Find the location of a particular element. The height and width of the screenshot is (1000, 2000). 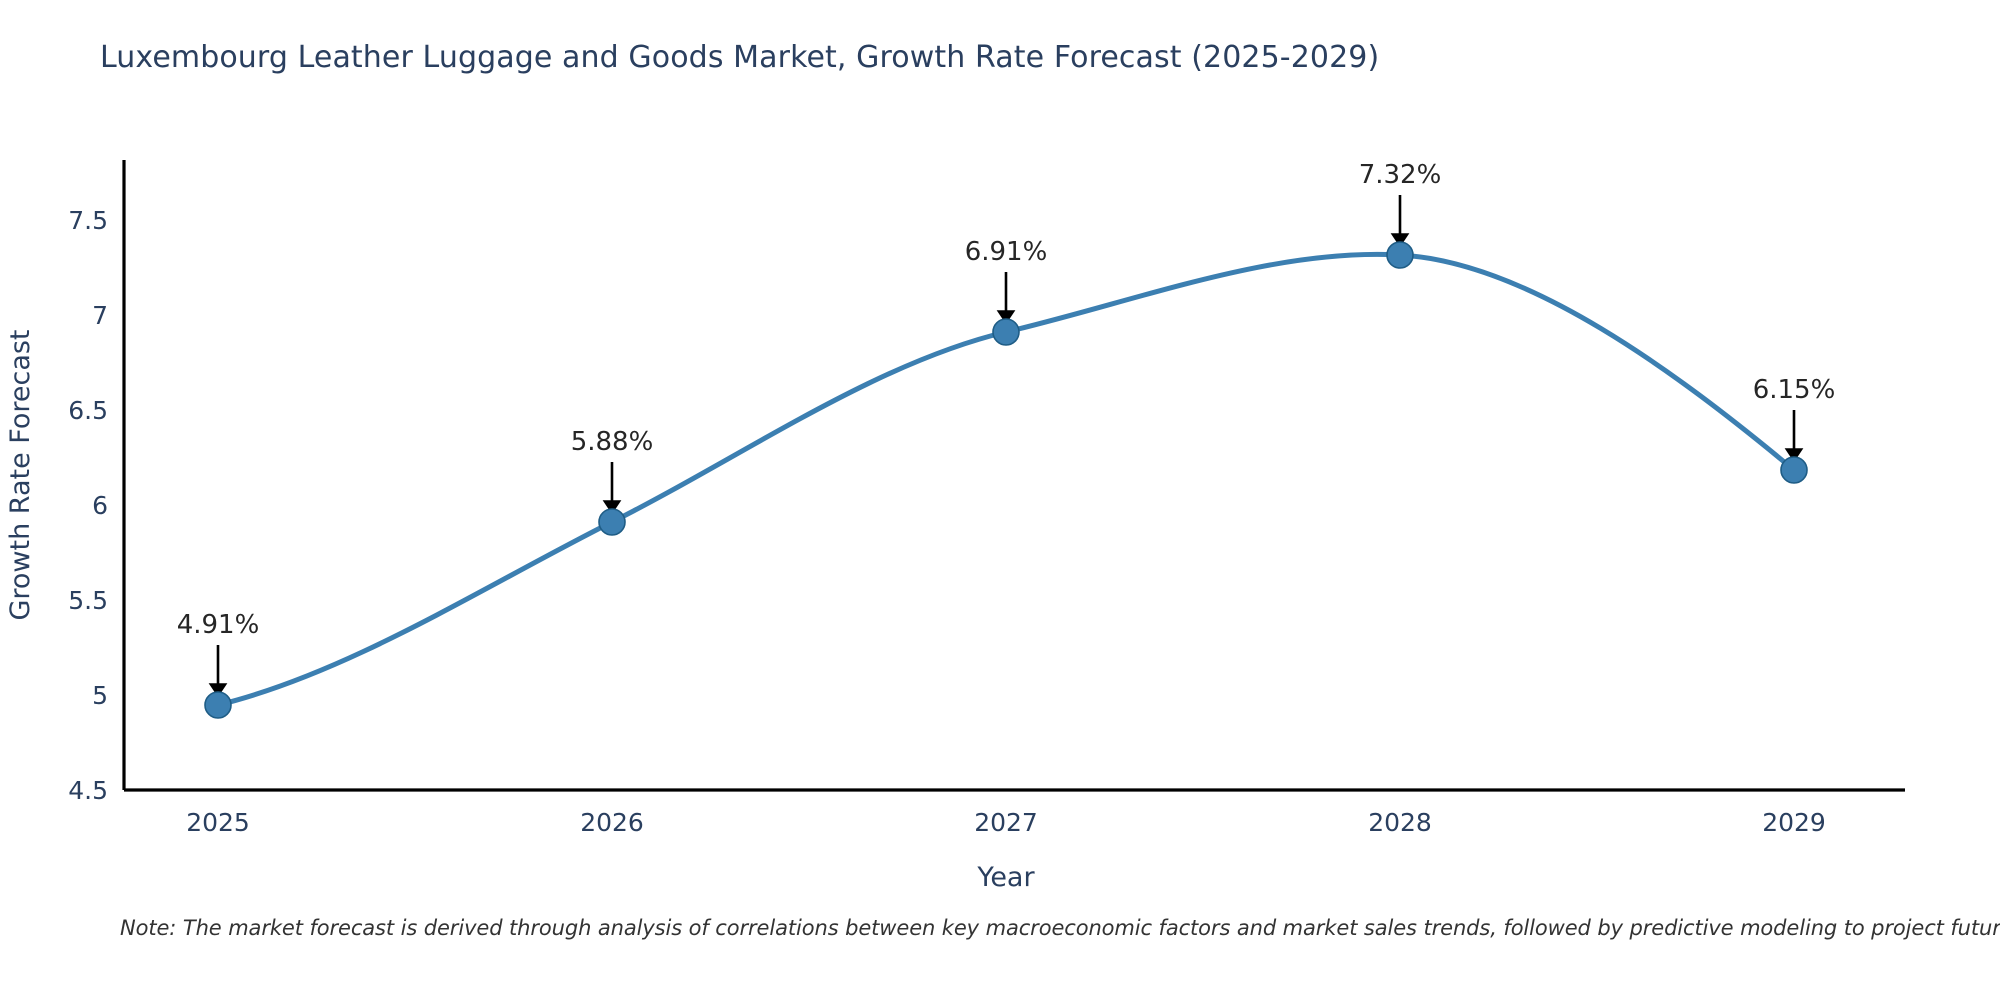

y-axis-title: Growth Rate Forecast is located at coordinates (20, 474).